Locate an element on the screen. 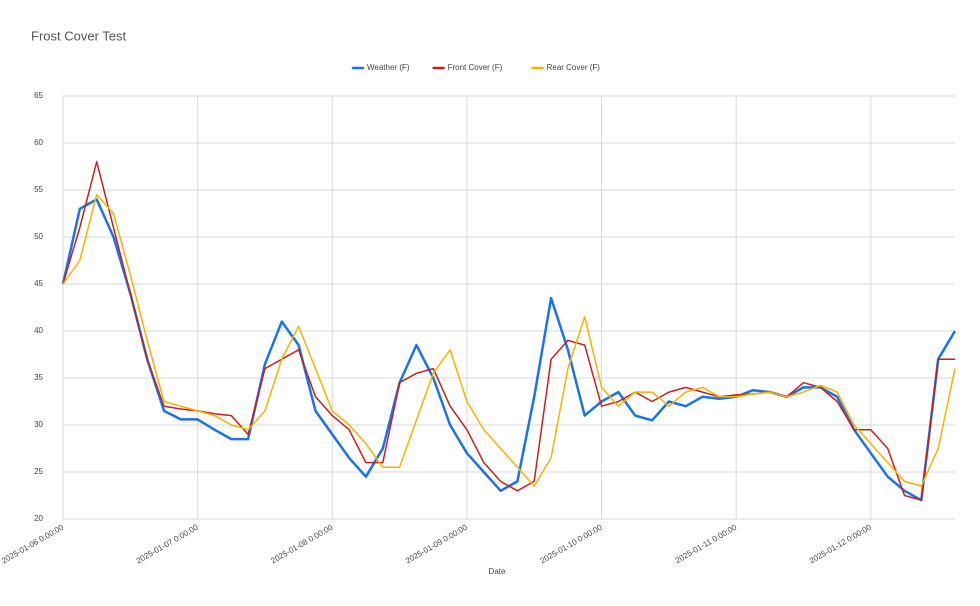 Image resolution: width=980 pixels, height=606 pixels. y-tick-label: 25 is located at coordinates (38, 471).